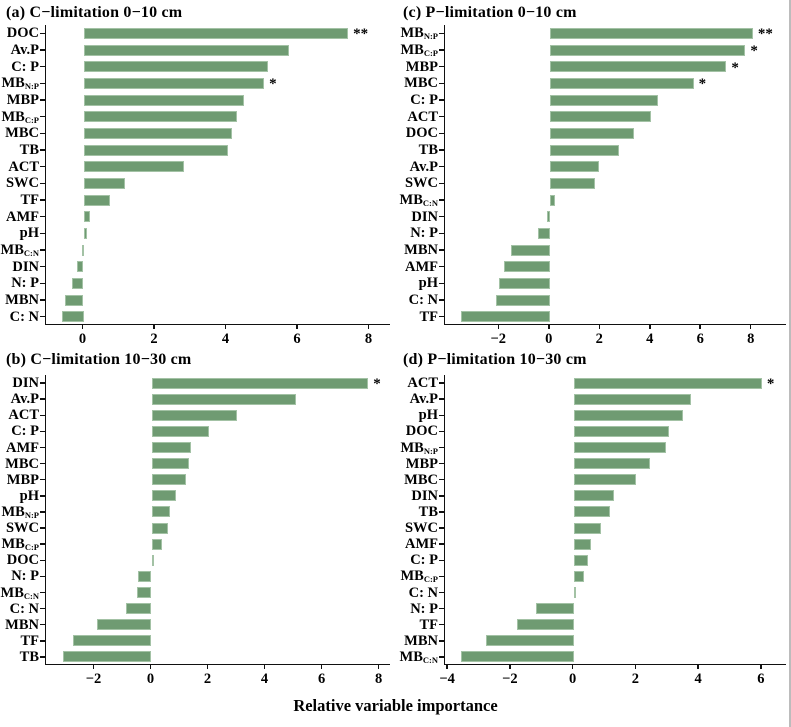 The image size is (791, 727). Describe the element at coordinates (430, 450) in the screenshot. I see `category-label-subscript: N:P` at that location.